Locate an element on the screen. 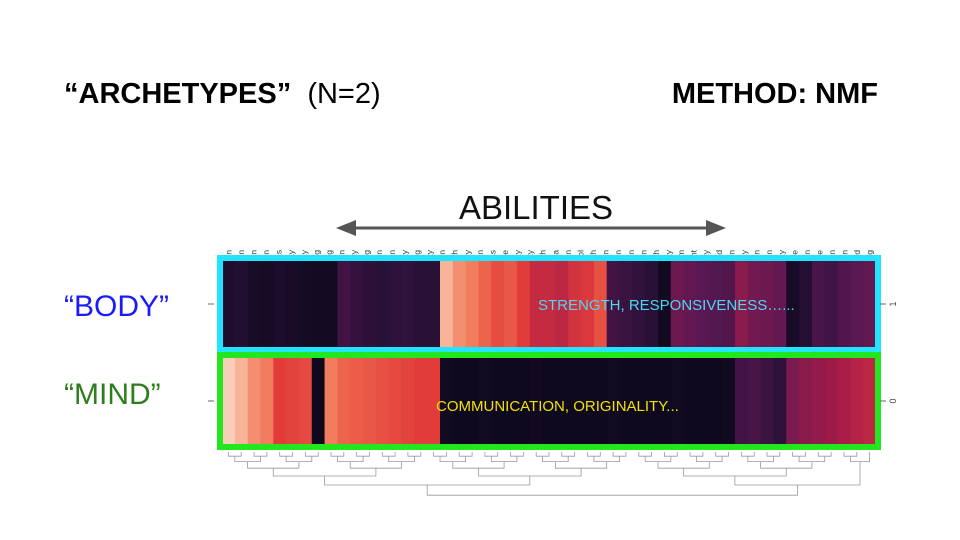 The image size is (960, 540). method-label: METHOD: NMF is located at coordinates (774, 94).